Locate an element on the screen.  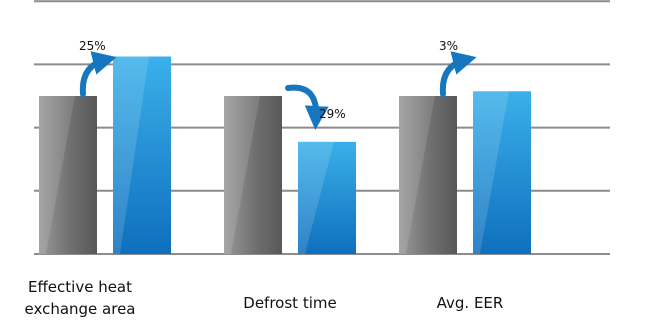
annotation-label: 3% is located at coordinates (448, 46).